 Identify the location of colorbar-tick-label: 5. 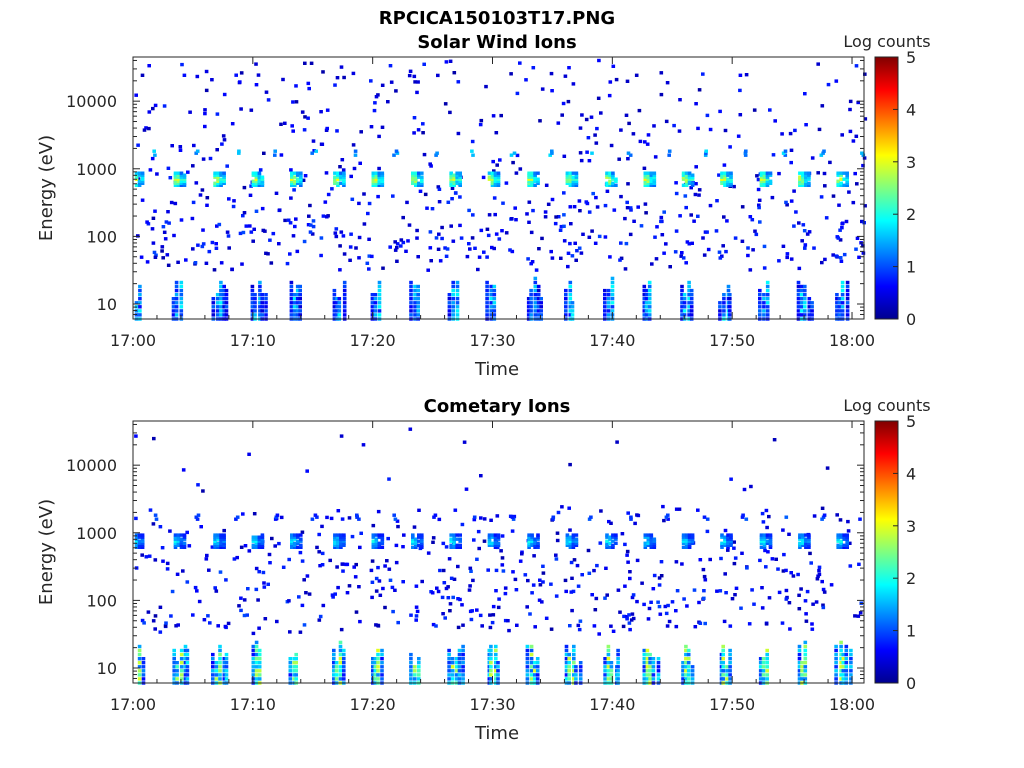
(911, 421).